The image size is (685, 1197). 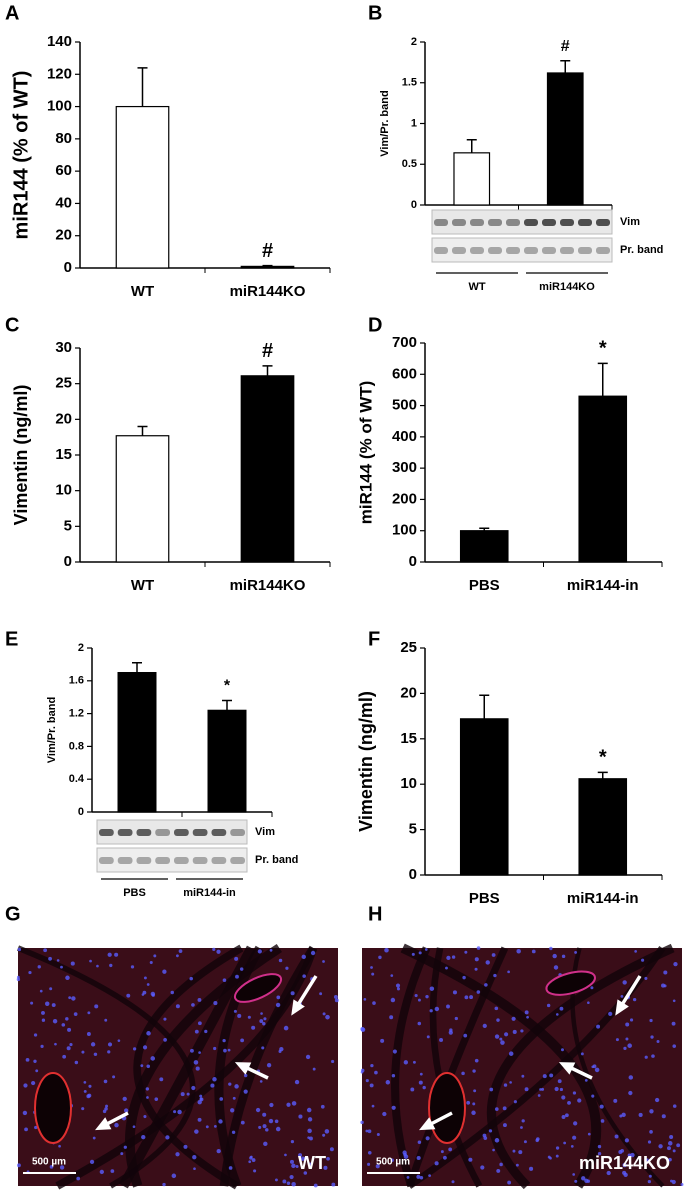 I want to click on y-tick-label: 2, so click(x=81, y=648).